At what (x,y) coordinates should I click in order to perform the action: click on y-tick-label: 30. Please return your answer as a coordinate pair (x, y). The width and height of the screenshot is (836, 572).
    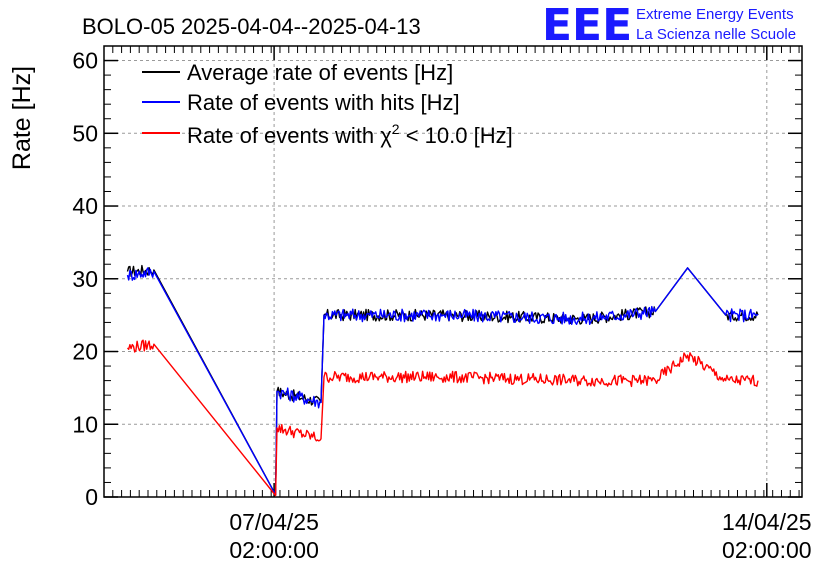
    Looking at the image, I should click on (85, 279).